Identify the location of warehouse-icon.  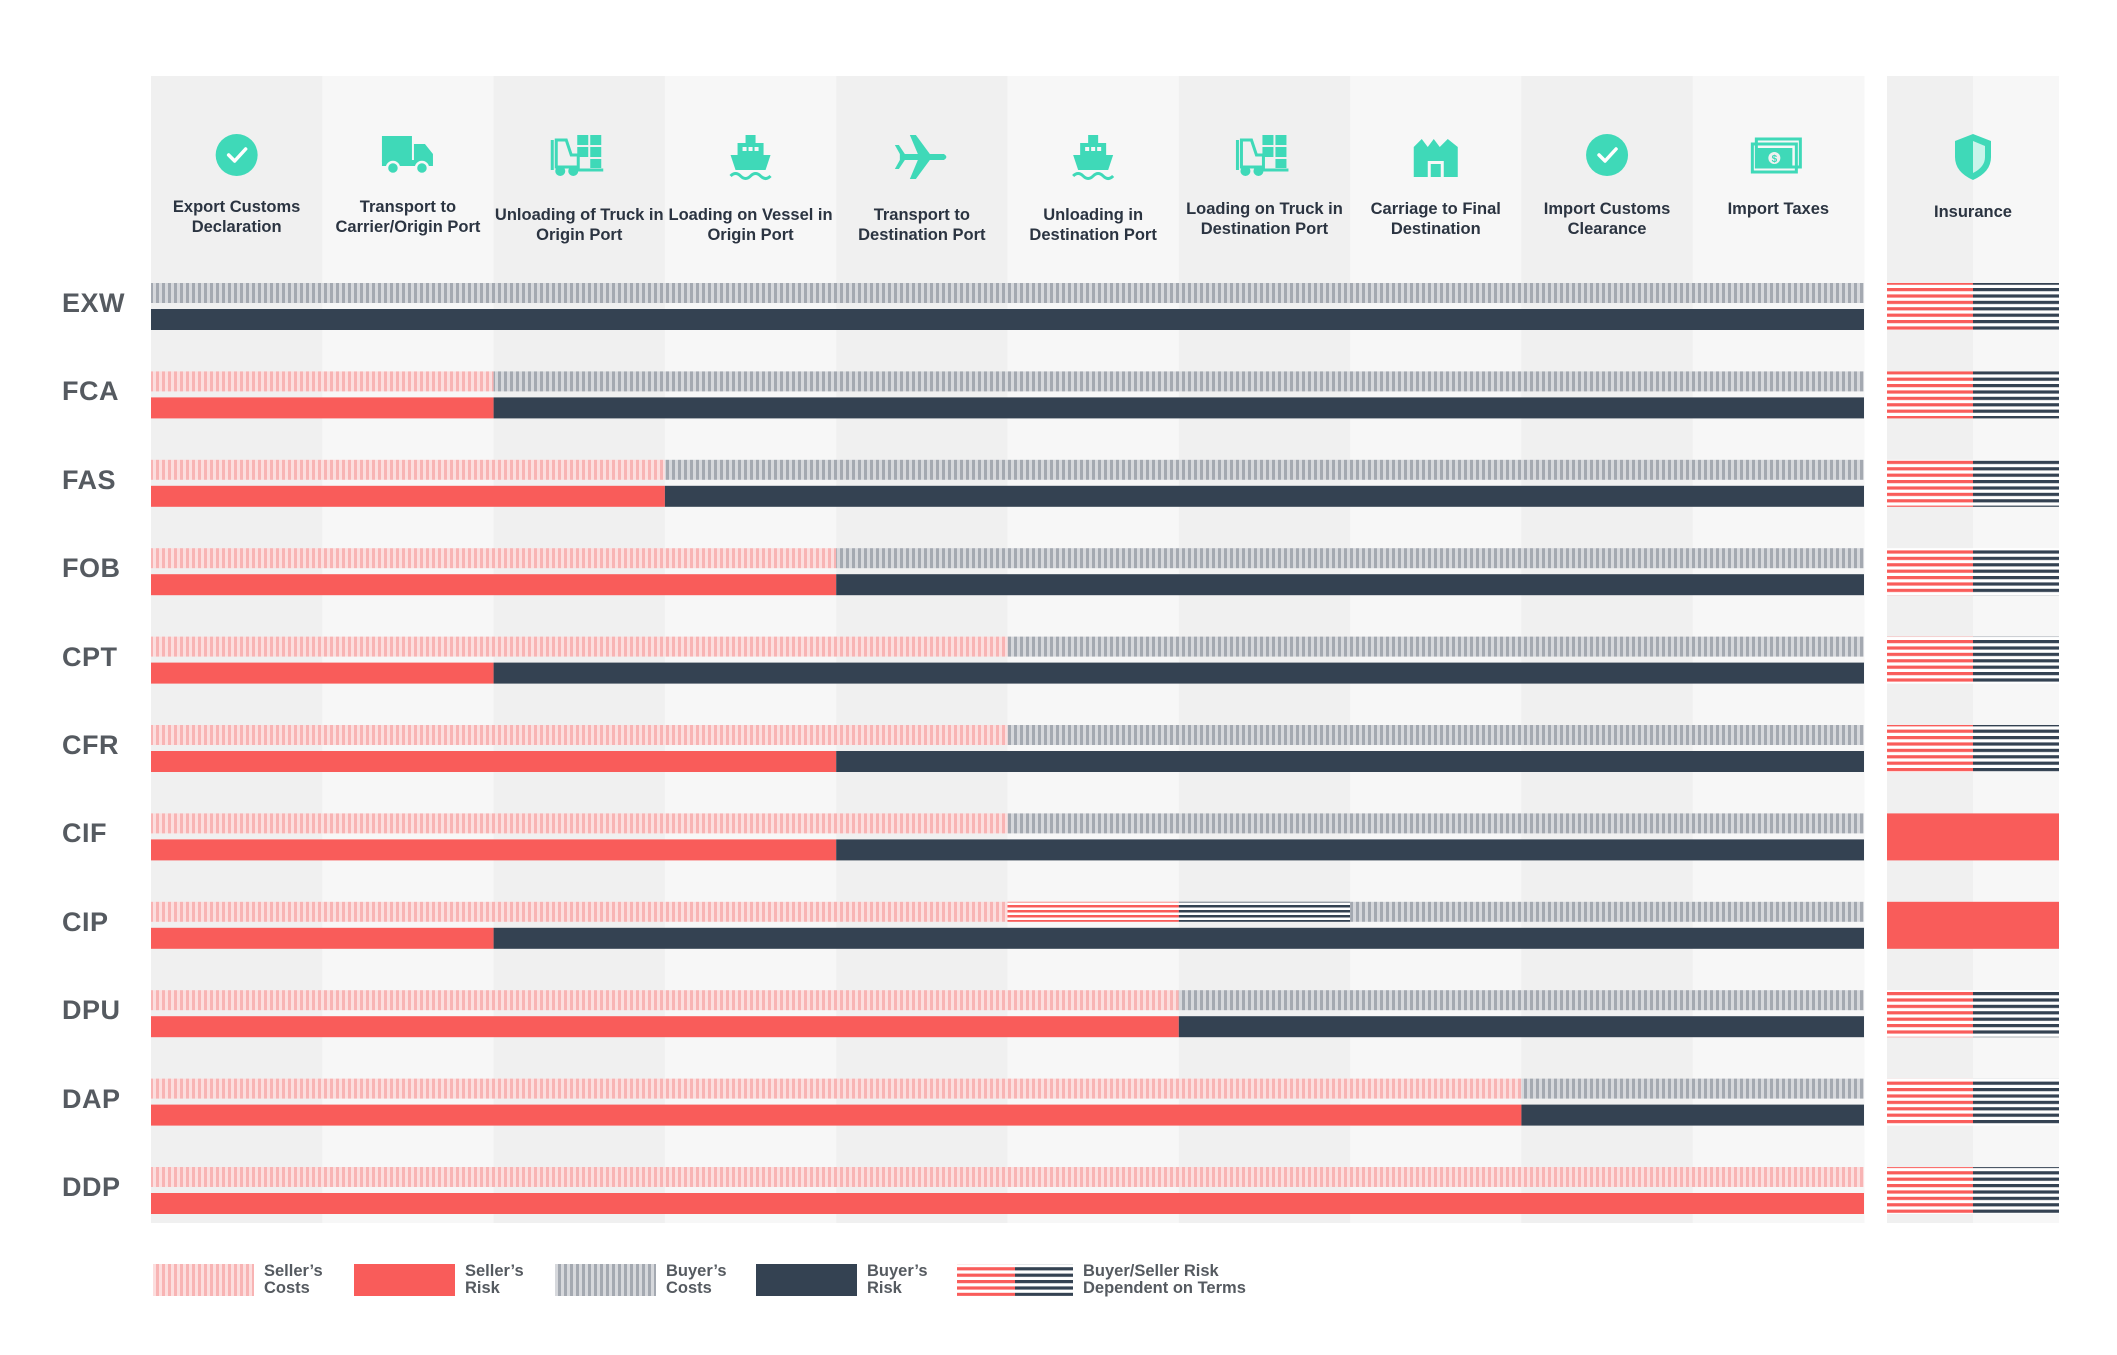
(1435, 158).